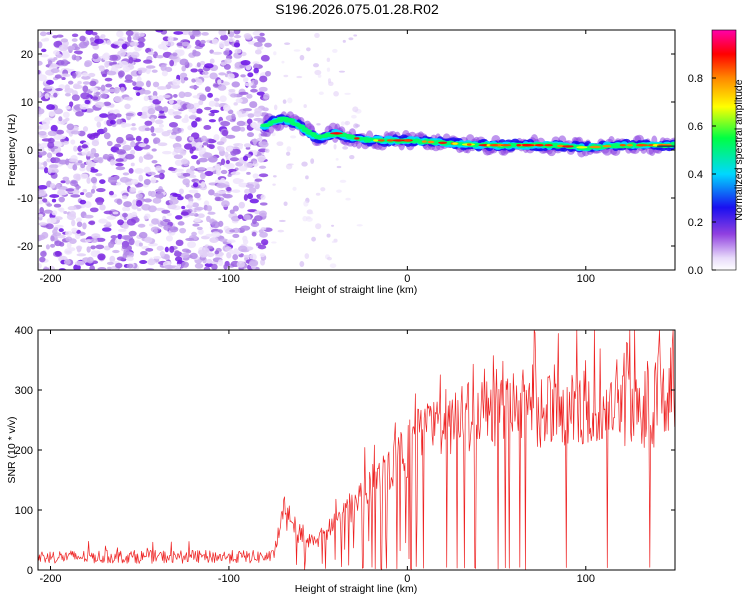 The height and width of the screenshot is (600, 750). What do you see at coordinates (25, 199) in the screenshot?
I see `y-tick-label: -10` at bounding box center [25, 199].